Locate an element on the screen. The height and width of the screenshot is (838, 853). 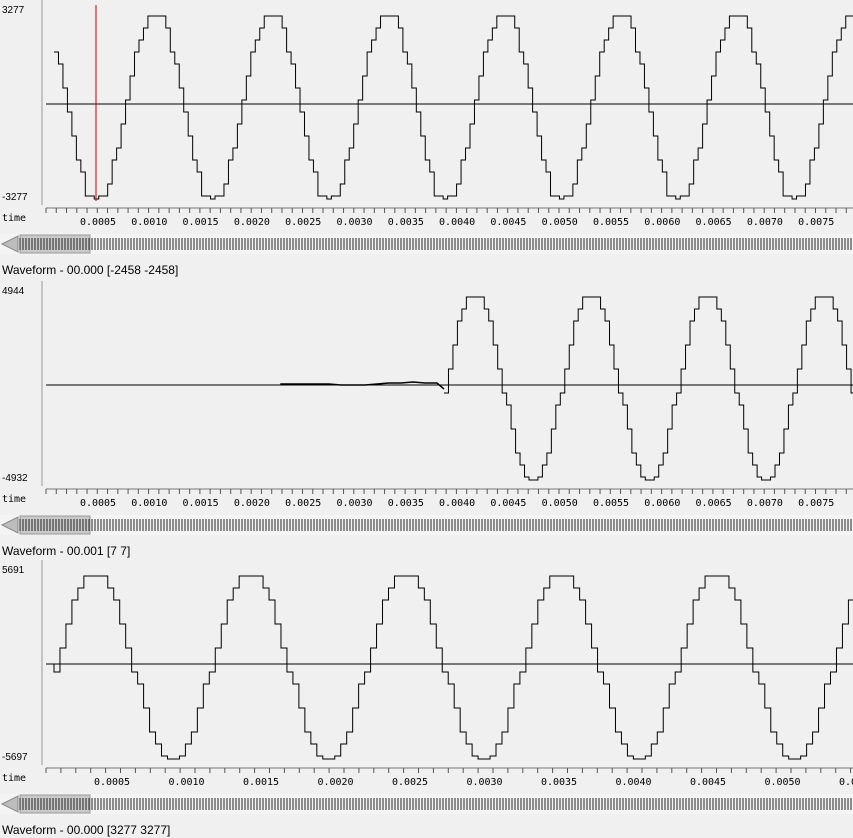
waveform-title-2: Waveform - 00.001 [7 7] is located at coordinates (66, 551).